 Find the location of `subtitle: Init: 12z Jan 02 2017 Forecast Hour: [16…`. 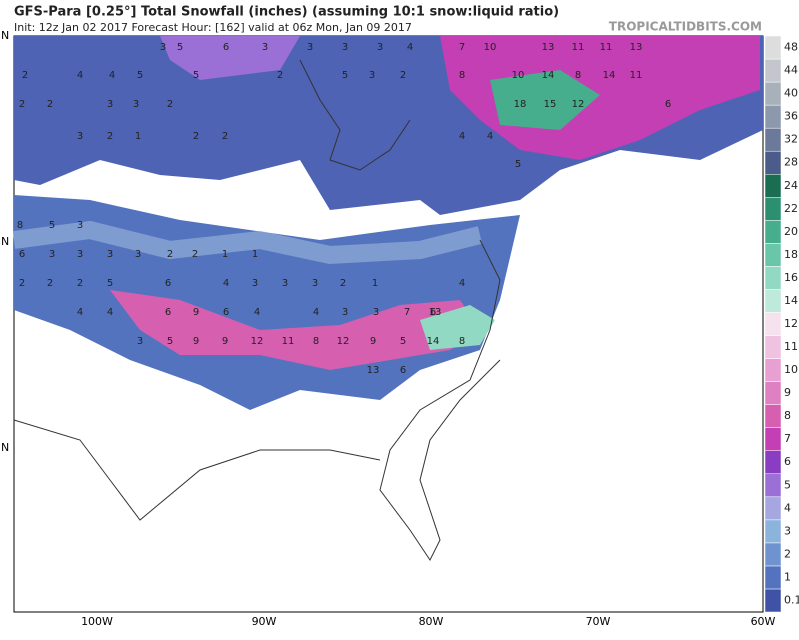

subtitle: Init: 12z Jan 02 2017 Forecast Hour: [16… is located at coordinates (213, 27).